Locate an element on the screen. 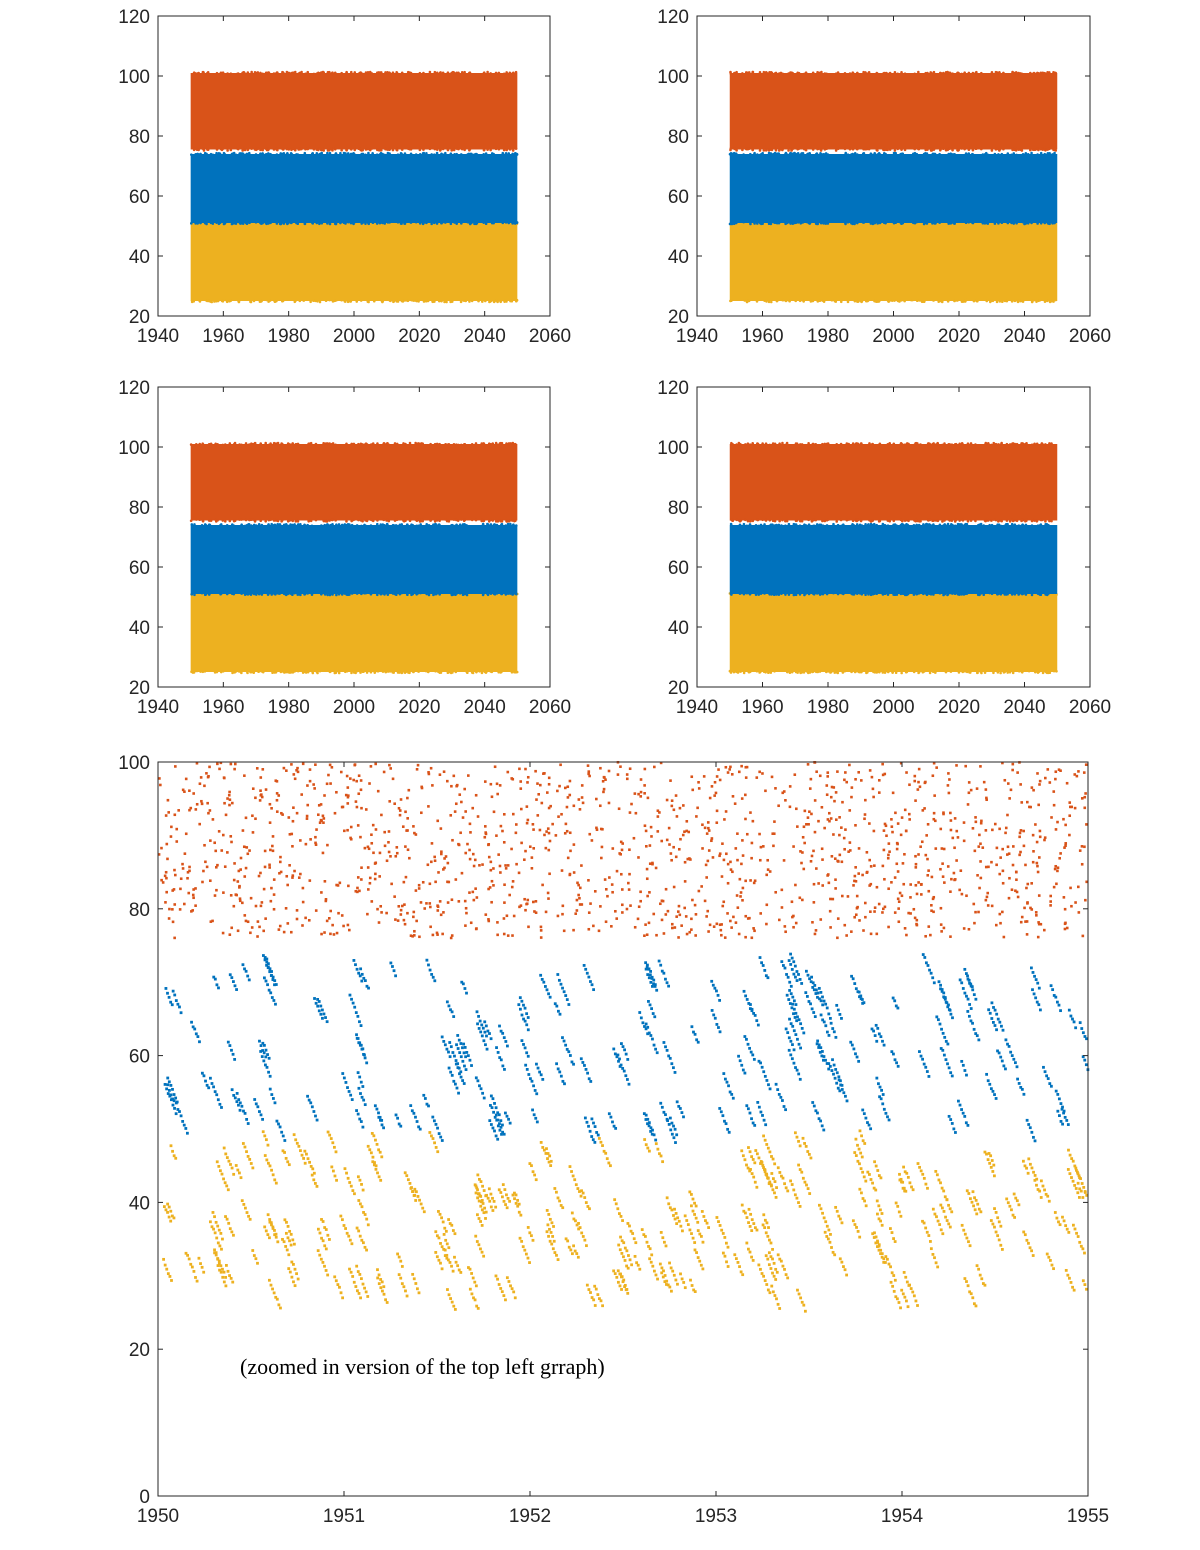 This screenshot has width=1200, height=1550. x-tick-label: 2000 is located at coordinates (354, 707).